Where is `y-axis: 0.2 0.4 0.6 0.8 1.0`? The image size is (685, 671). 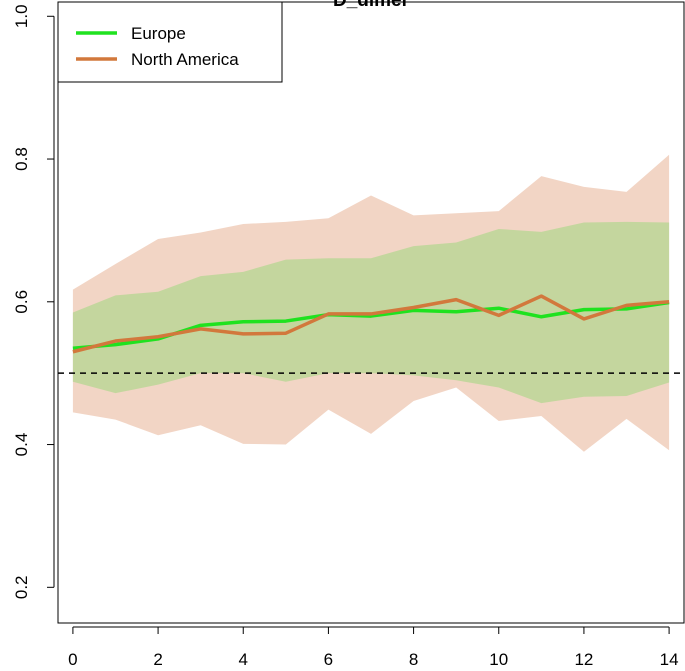 y-axis: 0.2 0.4 0.6 0.8 1.0 is located at coordinates (33, 301).